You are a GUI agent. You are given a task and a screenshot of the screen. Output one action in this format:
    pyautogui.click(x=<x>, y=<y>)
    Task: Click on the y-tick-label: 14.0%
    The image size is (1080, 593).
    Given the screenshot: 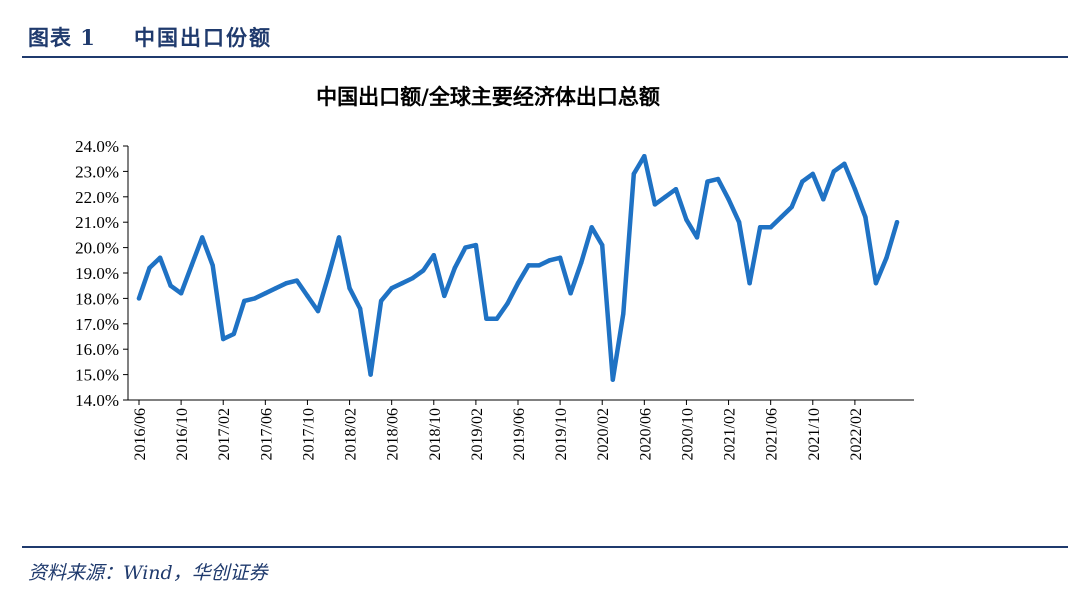 What is the action you would take?
    pyautogui.click(x=97, y=400)
    